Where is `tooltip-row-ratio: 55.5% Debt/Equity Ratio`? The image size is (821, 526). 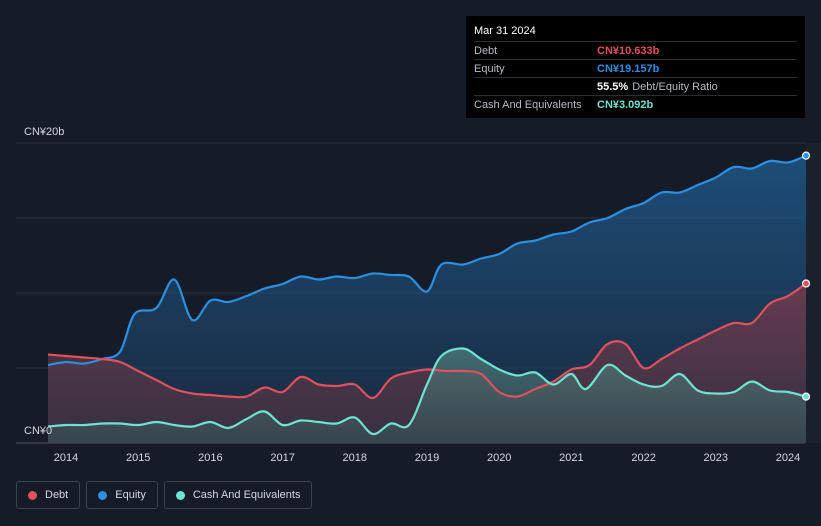
tooltip-row-ratio: 55.5% Debt/Equity Ratio is located at coordinates (635, 86).